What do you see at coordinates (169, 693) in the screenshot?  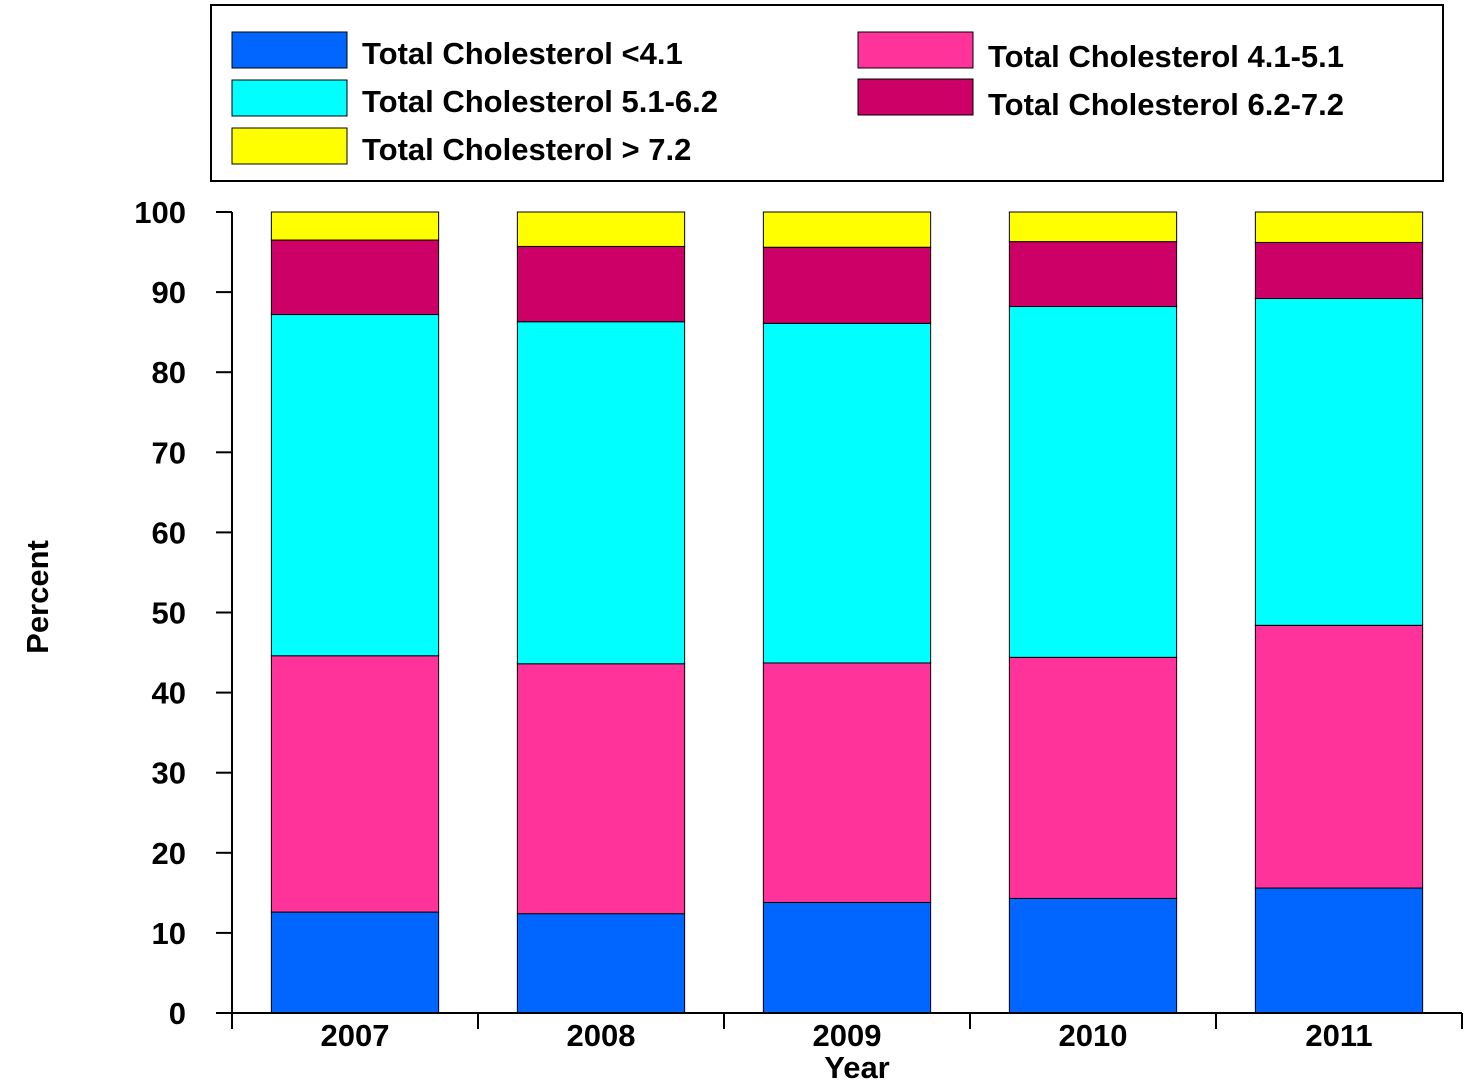 I see `y-tick-label: 40` at bounding box center [169, 693].